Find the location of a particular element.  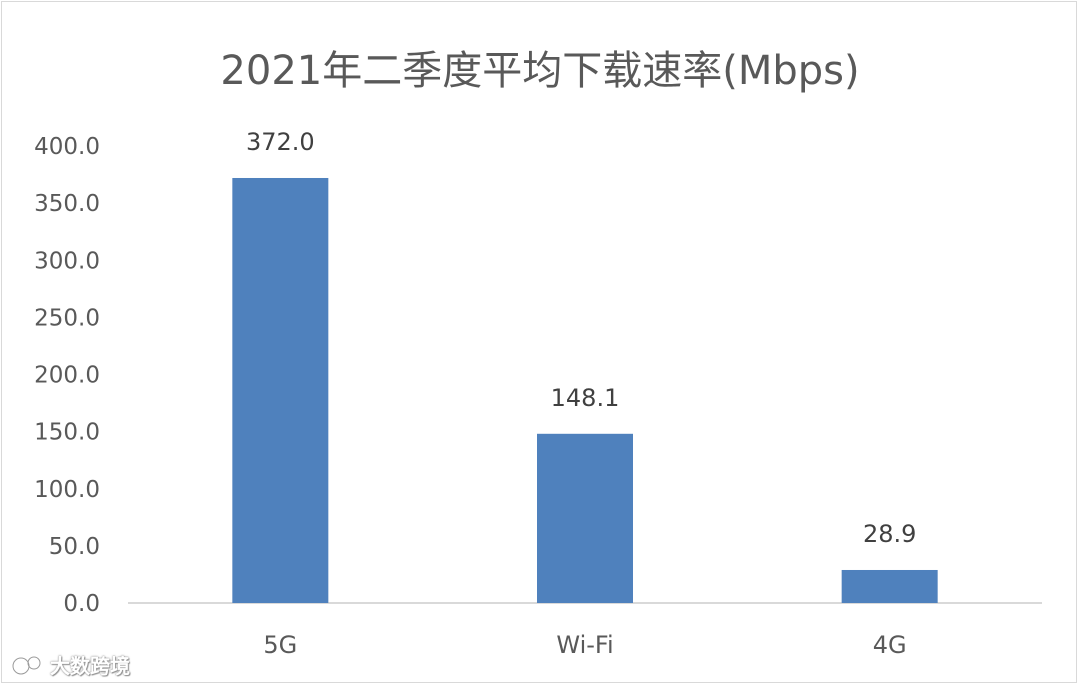

y-tick-label: 300.0 is located at coordinates (67, 261).